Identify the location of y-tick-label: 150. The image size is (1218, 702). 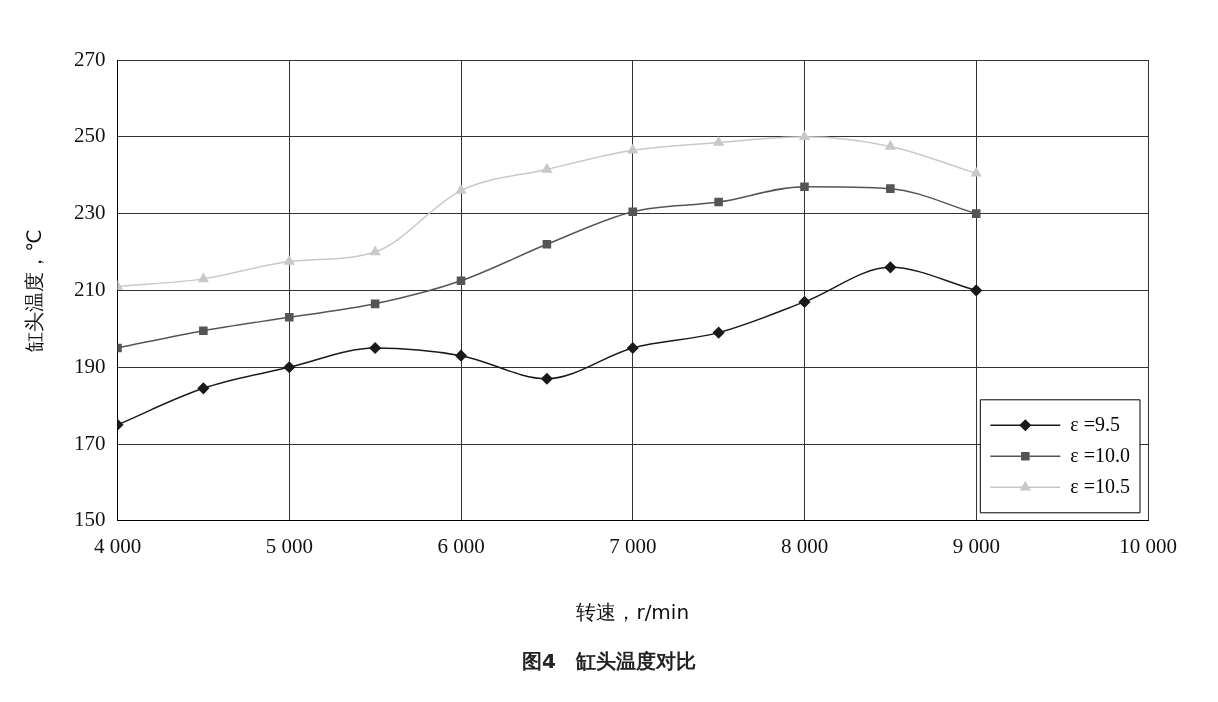
(90, 519).